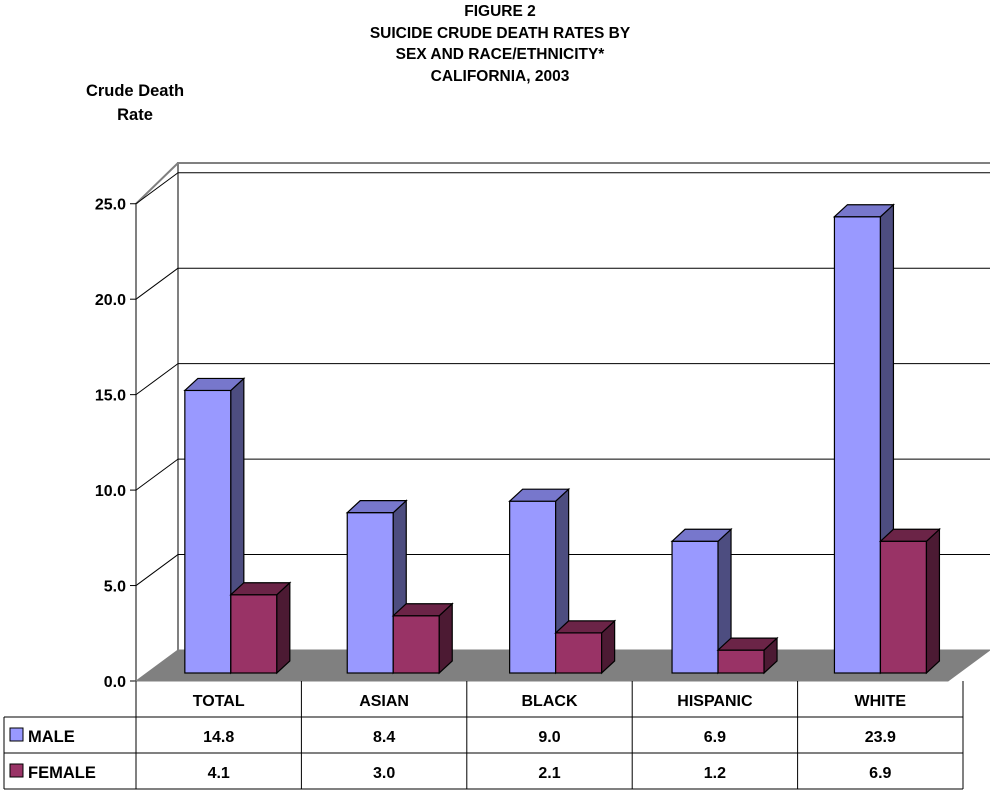 The image size is (990, 791). What do you see at coordinates (110, 396) in the screenshot?
I see `y-tick-label: 15.0` at bounding box center [110, 396].